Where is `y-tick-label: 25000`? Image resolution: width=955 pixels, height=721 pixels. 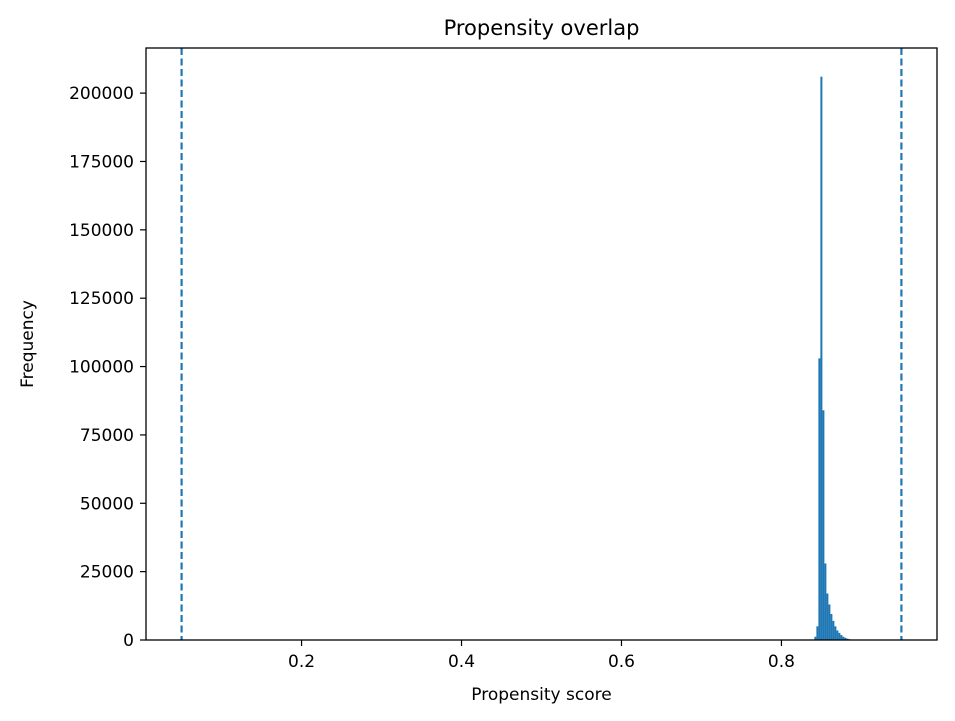 y-tick-label: 25000 is located at coordinates (107, 573).